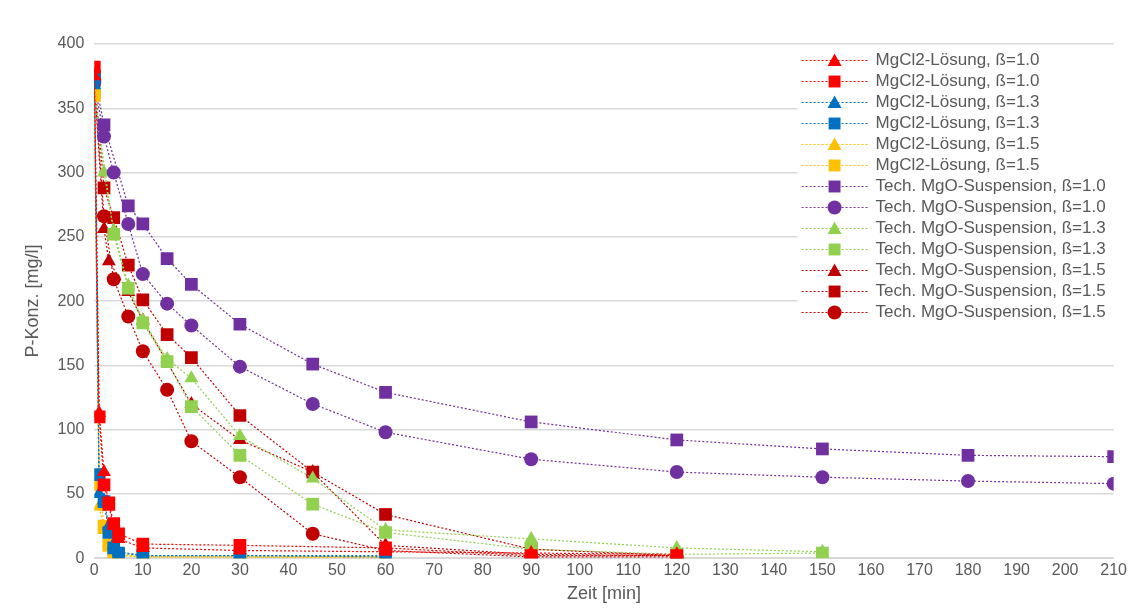 The width and height of the screenshot is (1138, 613). I want to click on x-tick-label: 150, so click(822, 570).